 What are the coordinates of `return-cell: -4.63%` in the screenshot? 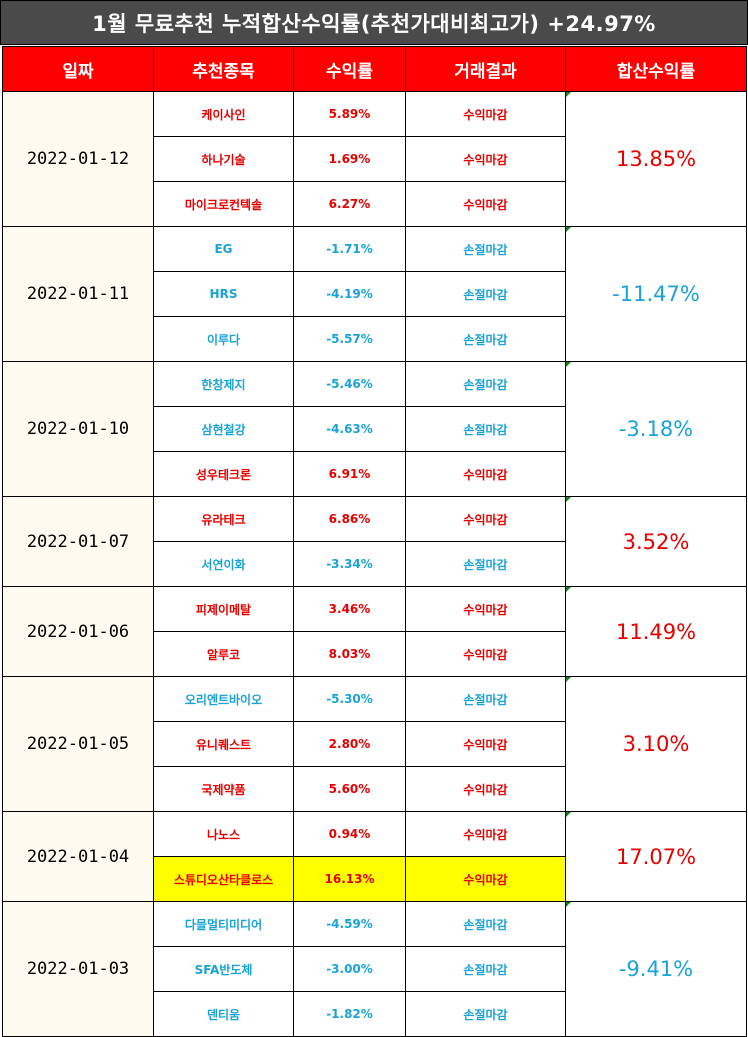 It's located at (349, 429).